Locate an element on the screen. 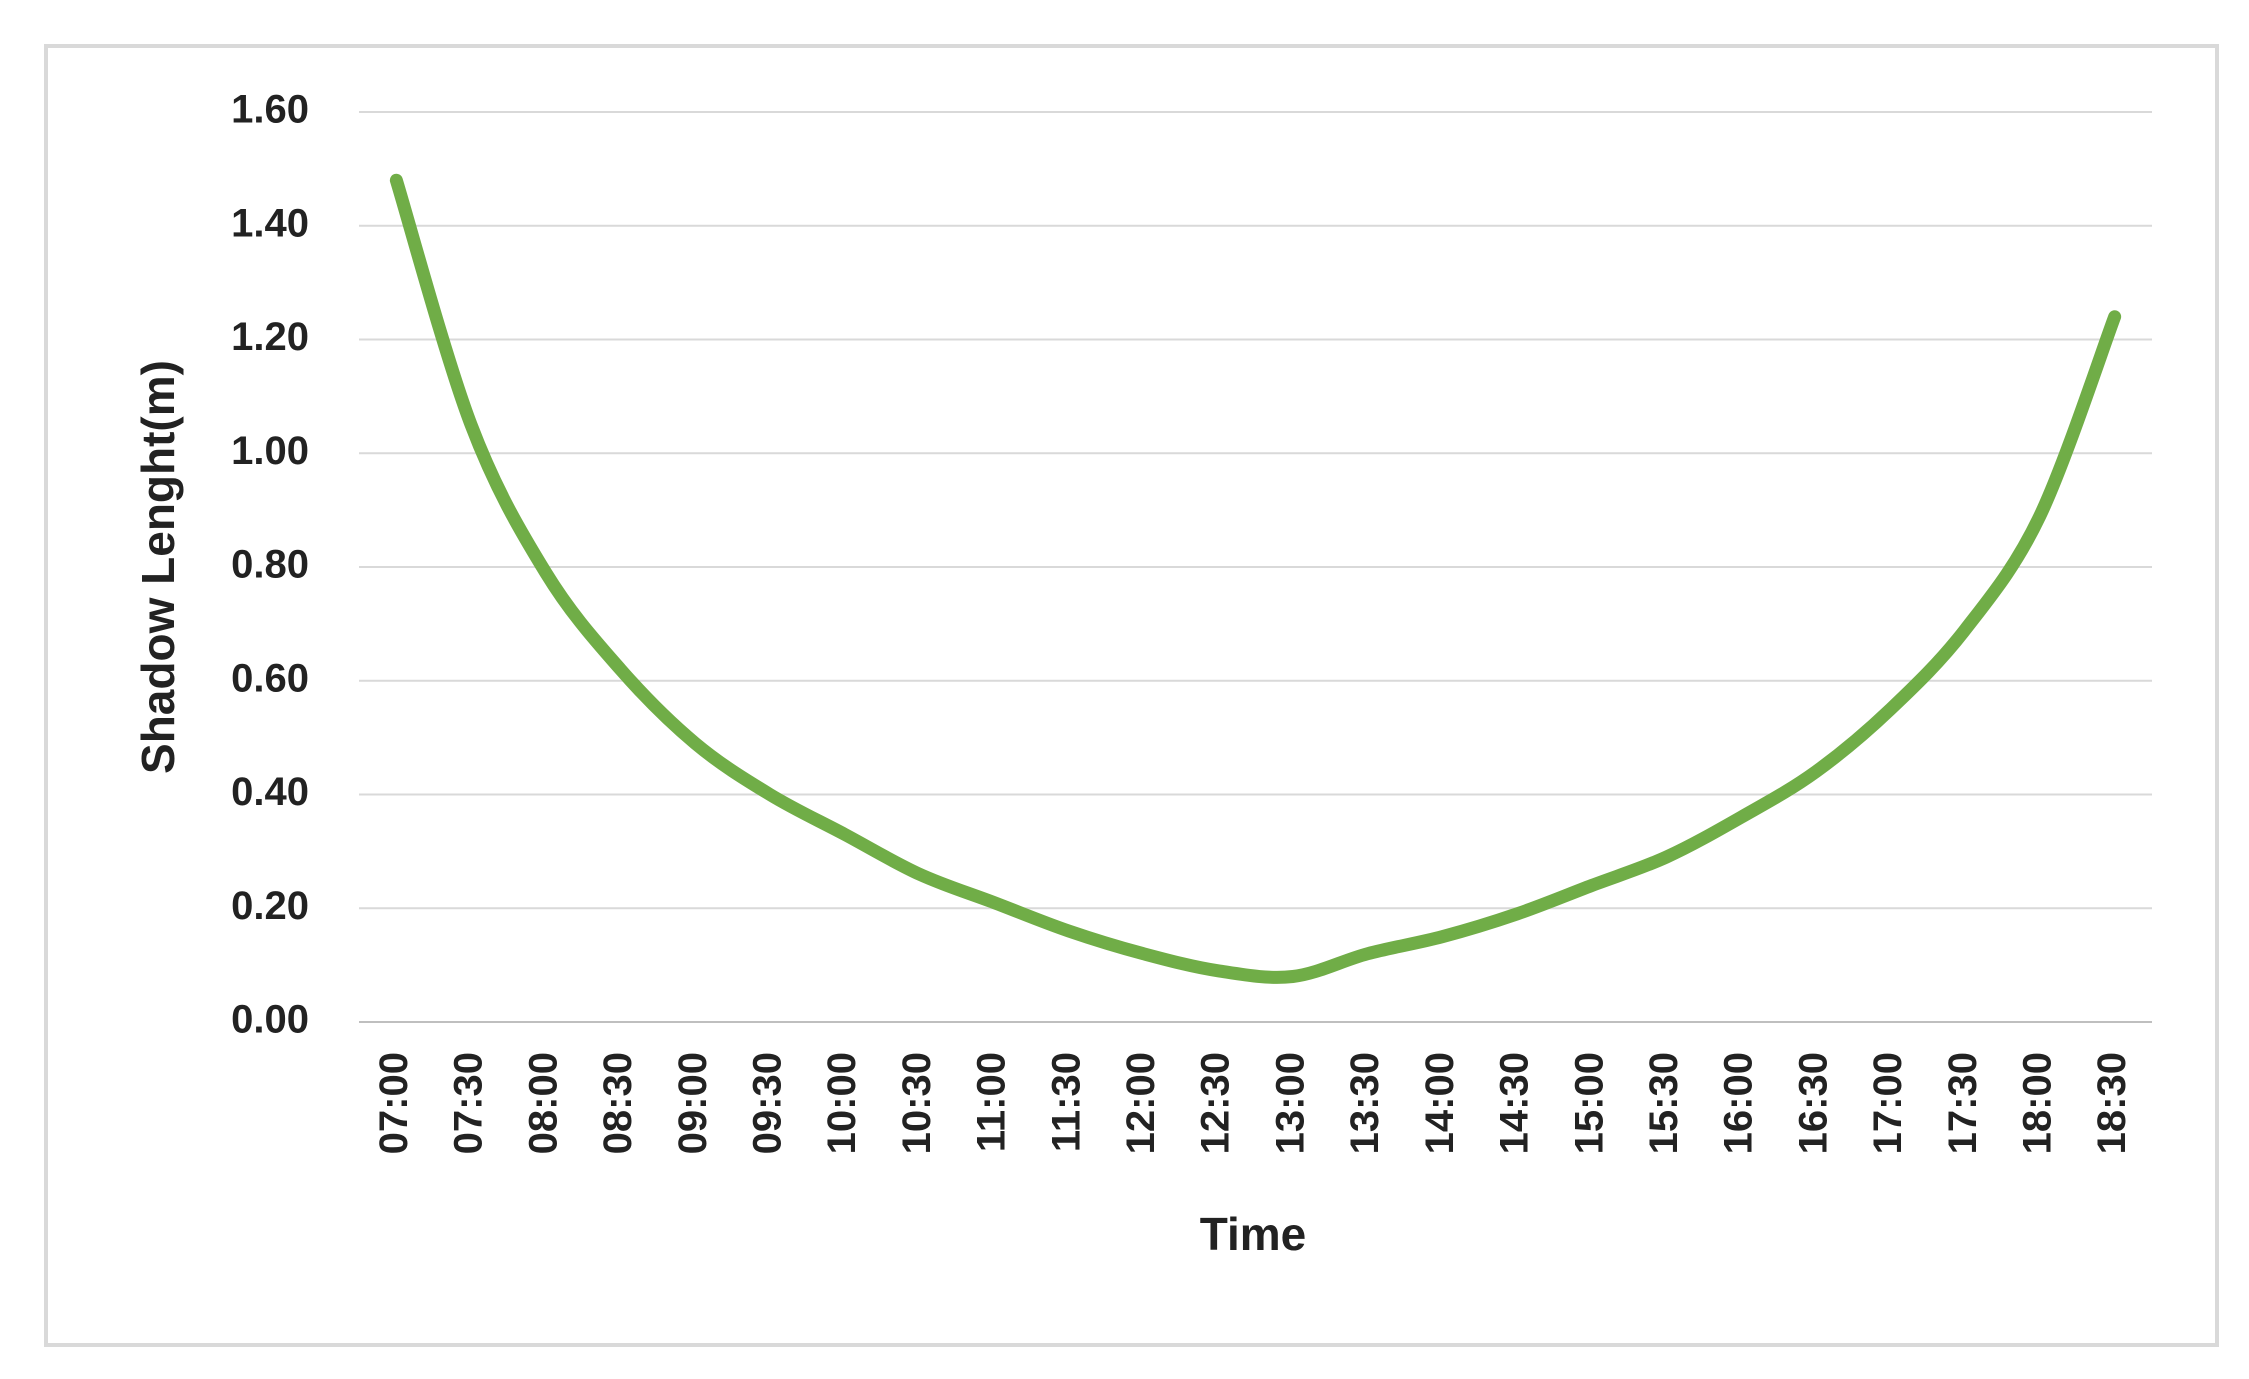 The image size is (2249, 1379). y-tick-label: 1.20 is located at coordinates (270, 337).